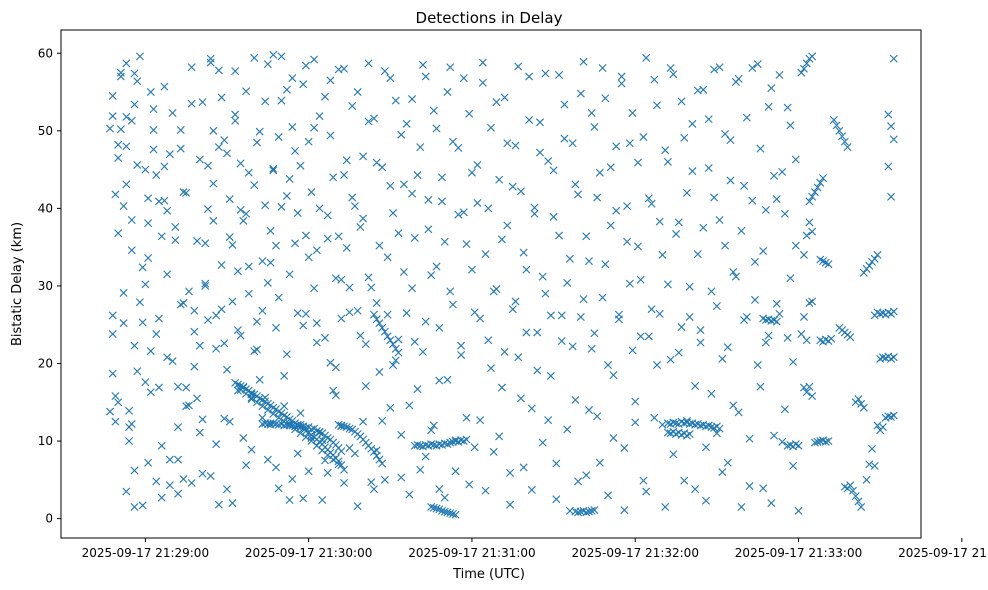 The height and width of the screenshot is (590, 988). I want to click on x-tick-label: 2025-09-17 21:33:00, so click(798, 553).